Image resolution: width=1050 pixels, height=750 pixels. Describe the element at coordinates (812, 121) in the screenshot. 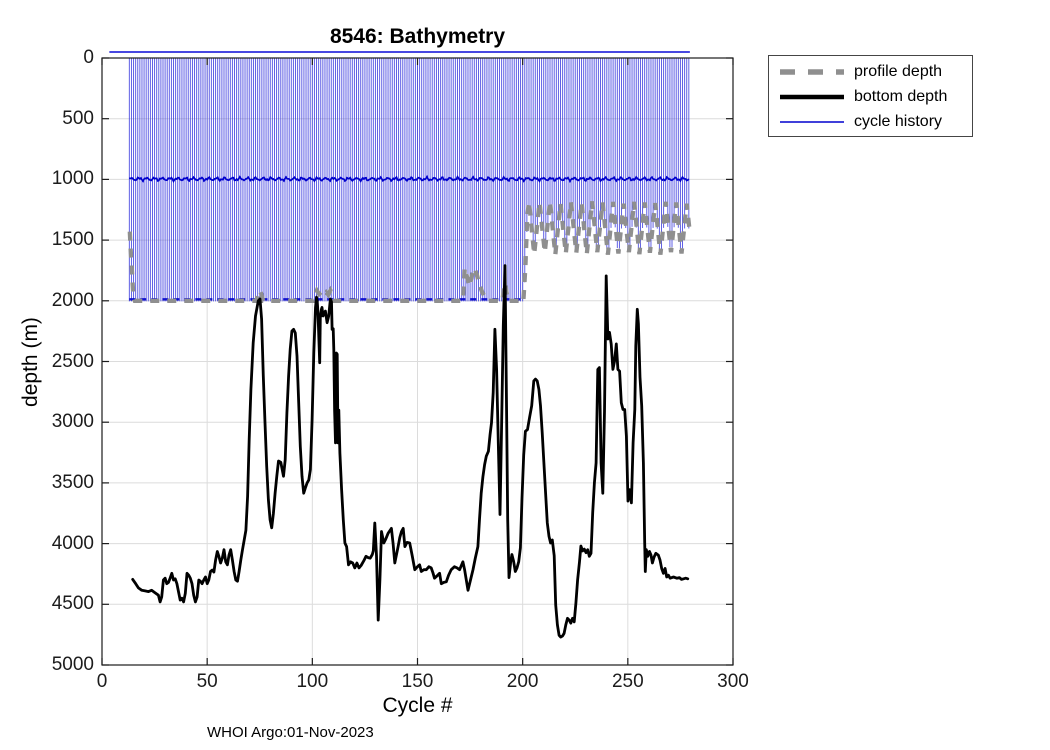

I see `cycle-history-line-icon` at that location.